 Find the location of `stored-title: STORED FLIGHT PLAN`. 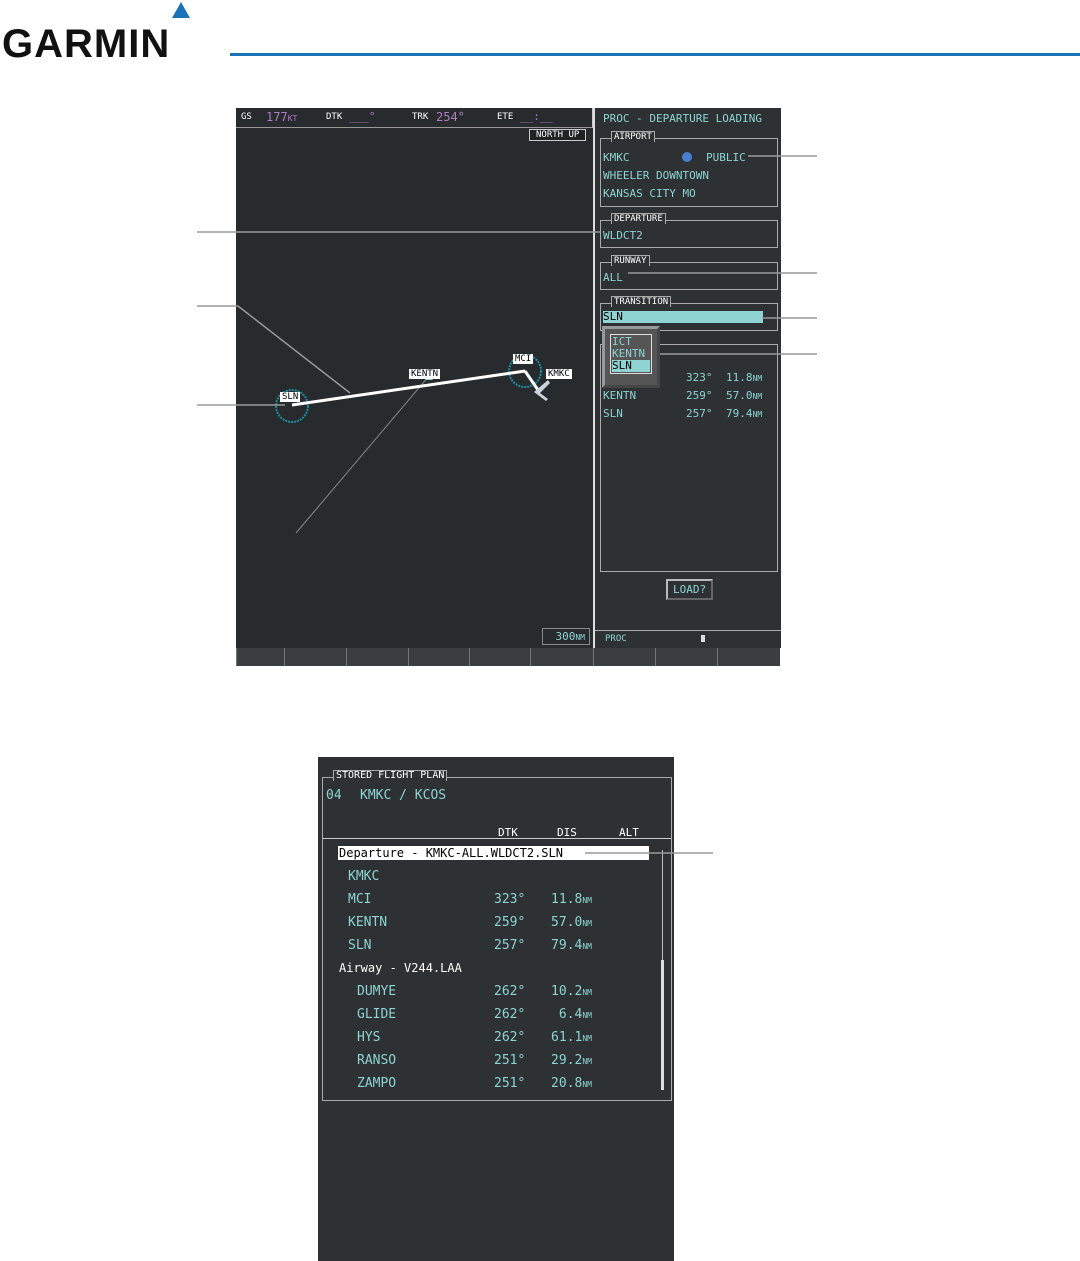

stored-title: STORED FLIGHT PLAN is located at coordinates (390, 775).